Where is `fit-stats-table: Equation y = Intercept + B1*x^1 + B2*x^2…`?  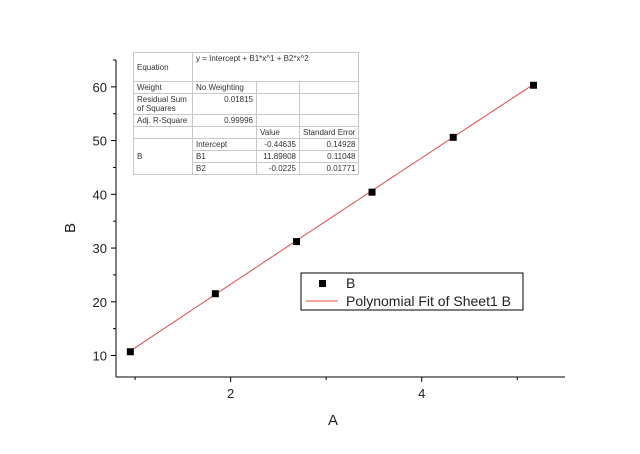 fit-stats-table: Equation y = Intercept + B1*x^1 + B2*x^2… is located at coordinates (246, 113).